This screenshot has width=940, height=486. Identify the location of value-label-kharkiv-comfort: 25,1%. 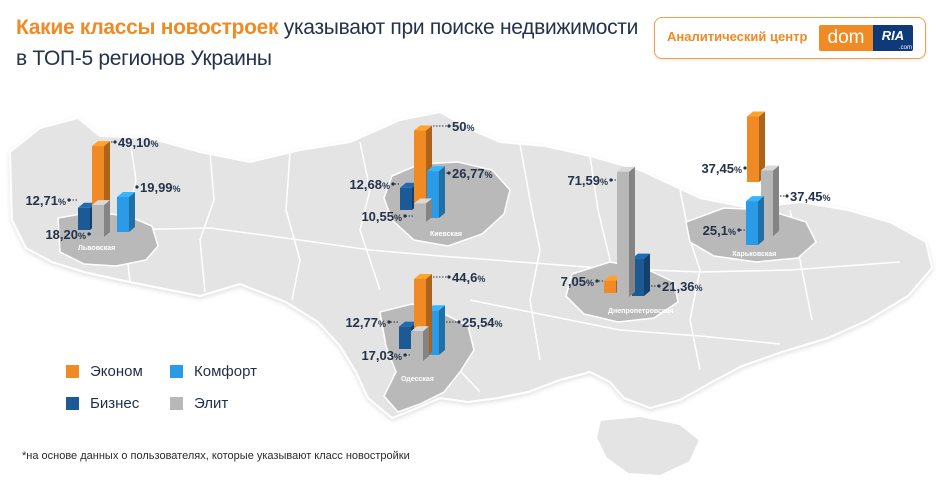
(724, 230).